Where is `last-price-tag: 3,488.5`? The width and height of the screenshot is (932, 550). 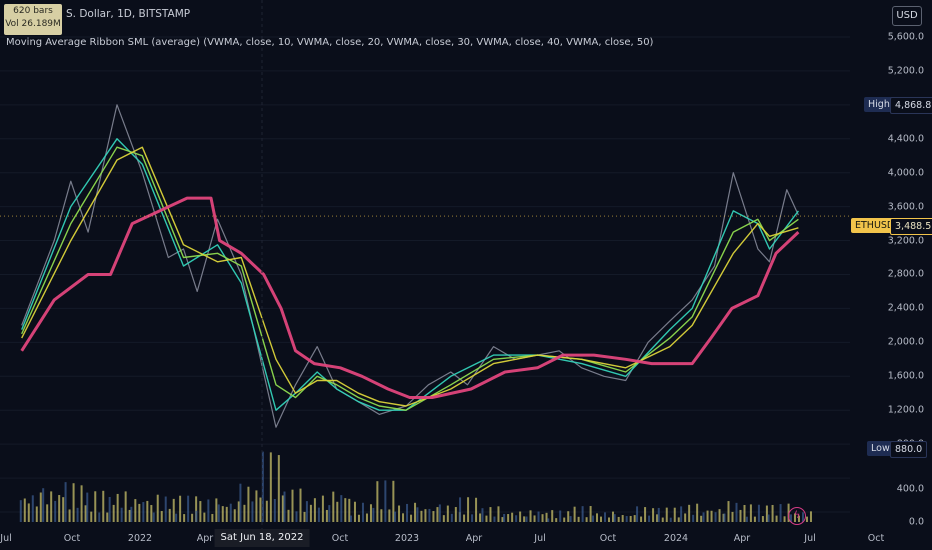 last-price-tag: 3,488.5 is located at coordinates (911, 226).